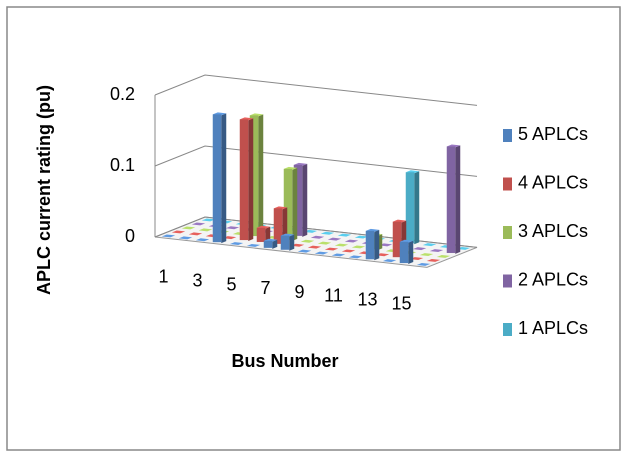 This screenshot has height=457, width=628. Describe the element at coordinates (367, 300) in the screenshot. I see `x-tick-label: 13` at that location.